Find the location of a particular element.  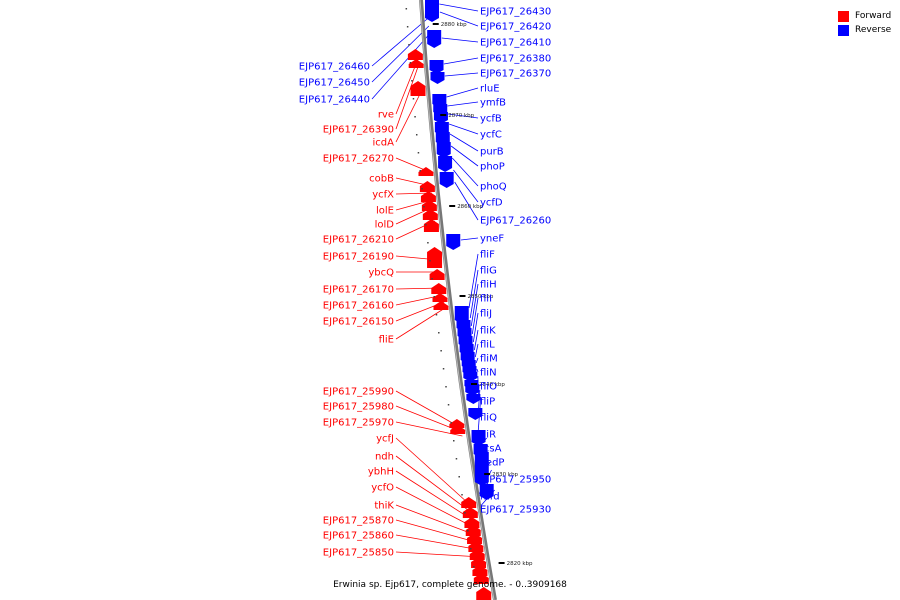

gene-label: EJP617_26420 is located at coordinates (515, 27).